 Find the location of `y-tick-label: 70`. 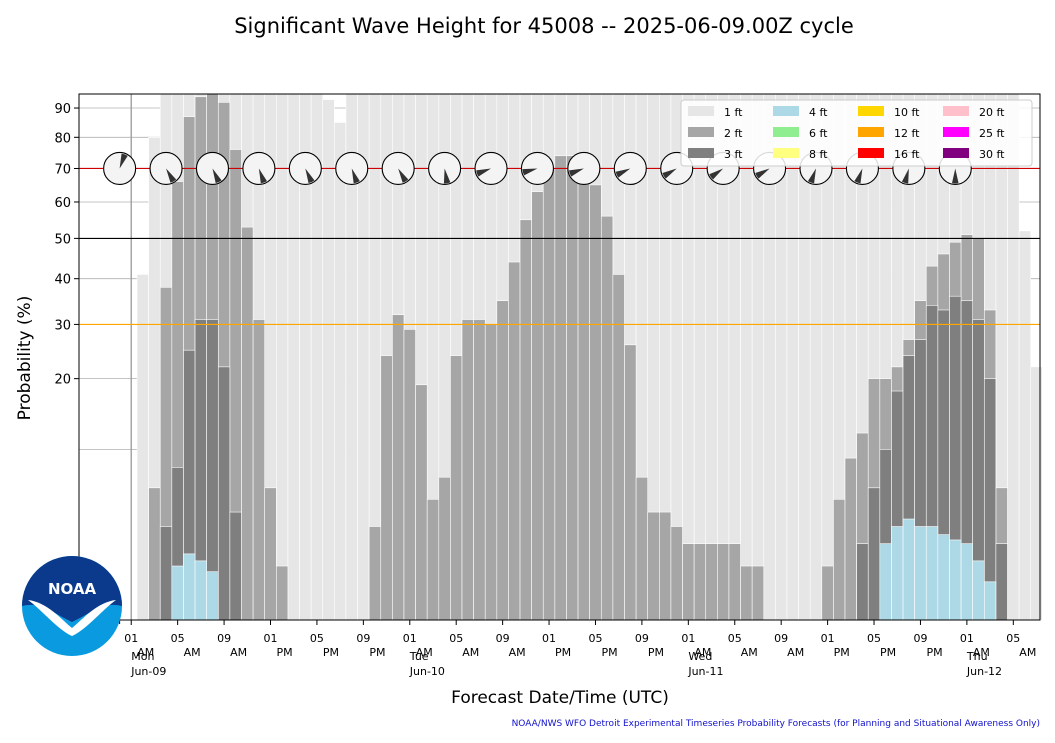

y-tick-label: 70 is located at coordinates (62, 169).